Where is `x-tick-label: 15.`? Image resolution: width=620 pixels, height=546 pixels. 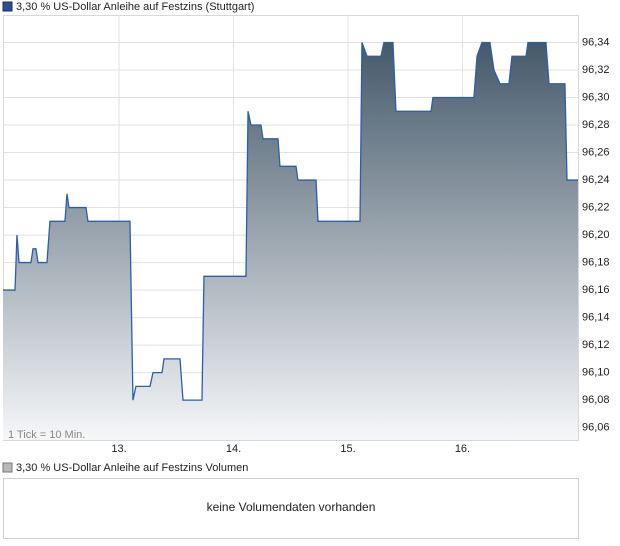
x-tick-label: 15. is located at coordinates (347, 449).